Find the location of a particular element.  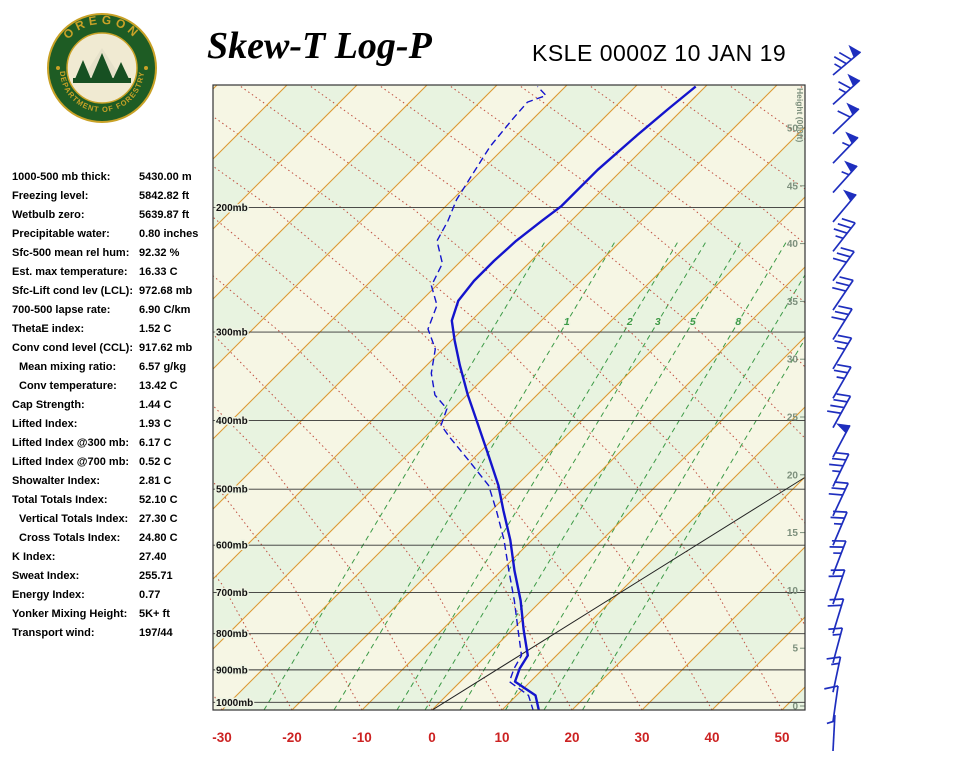

height-tick-label: 35 is located at coordinates (793, 302).